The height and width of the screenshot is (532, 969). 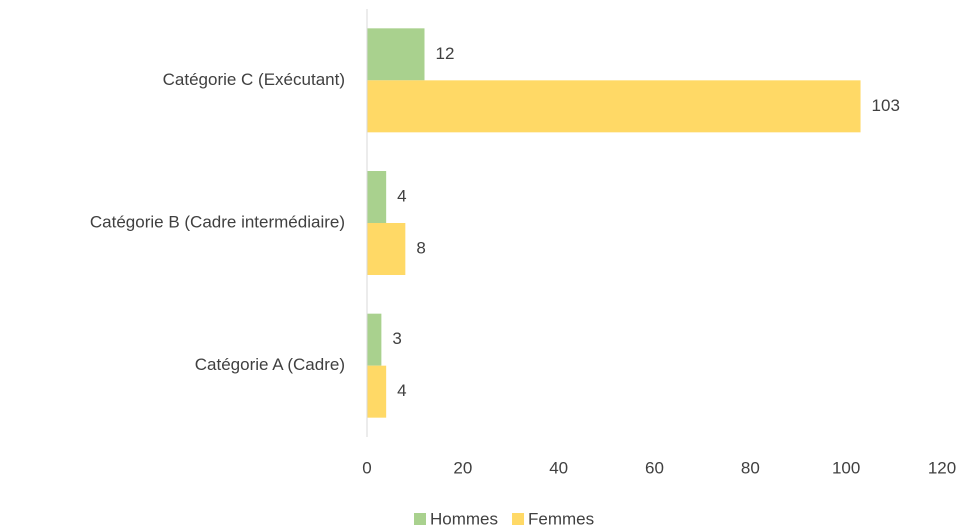 What do you see at coordinates (420, 247) in the screenshot?
I see `data-label: 8` at bounding box center [420, 247].